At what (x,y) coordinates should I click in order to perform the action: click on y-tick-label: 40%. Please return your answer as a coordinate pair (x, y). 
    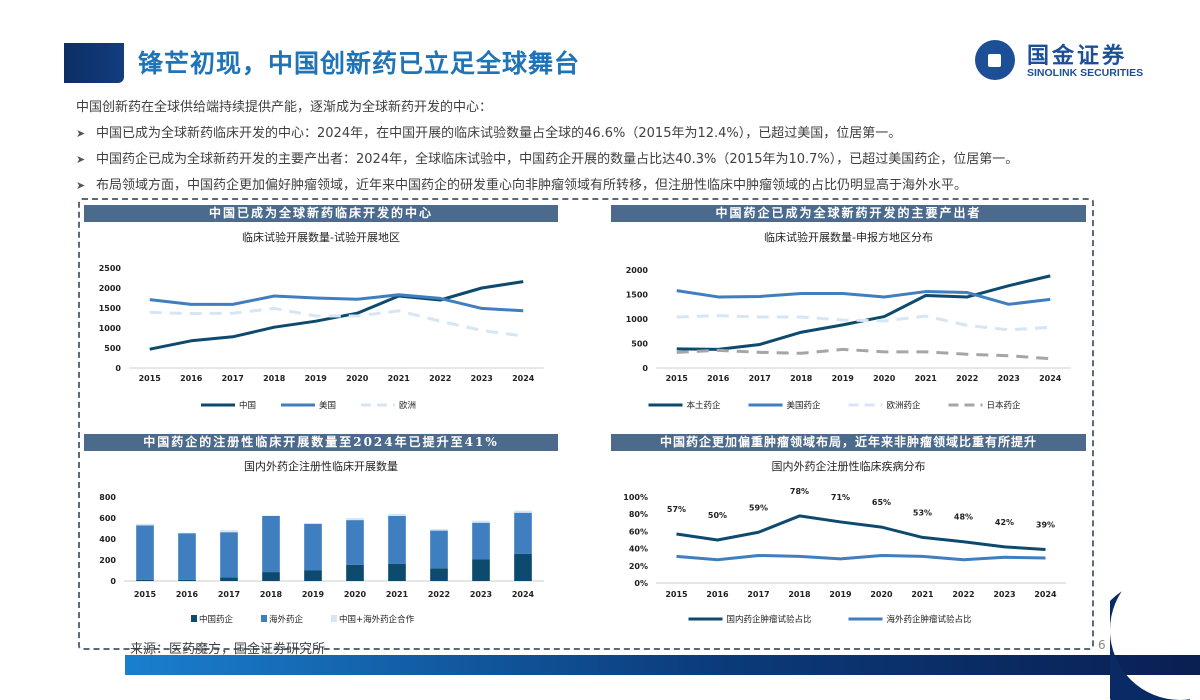
    Looking at the image, I should click on (638, 549).